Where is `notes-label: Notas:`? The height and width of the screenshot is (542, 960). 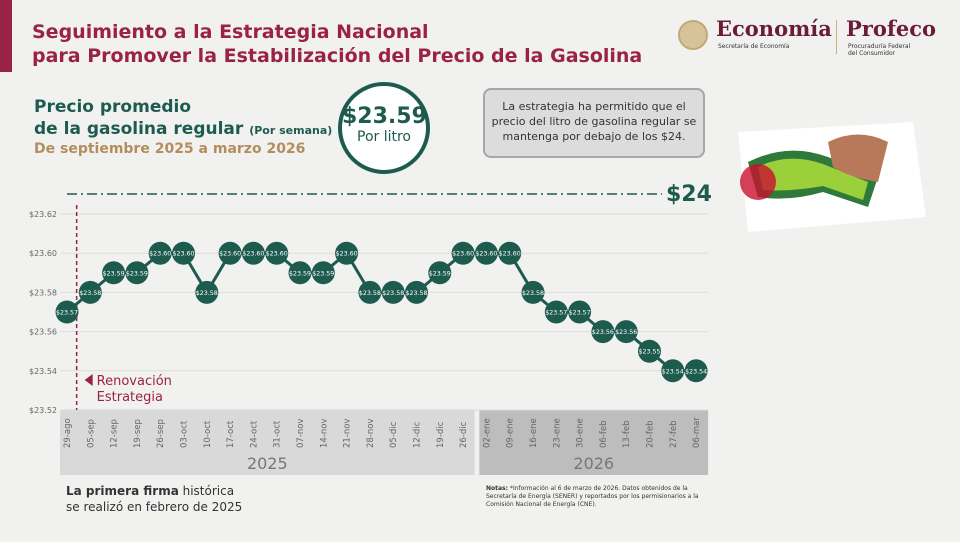 notes-label: Notas: is located at coordinates (497, 488).